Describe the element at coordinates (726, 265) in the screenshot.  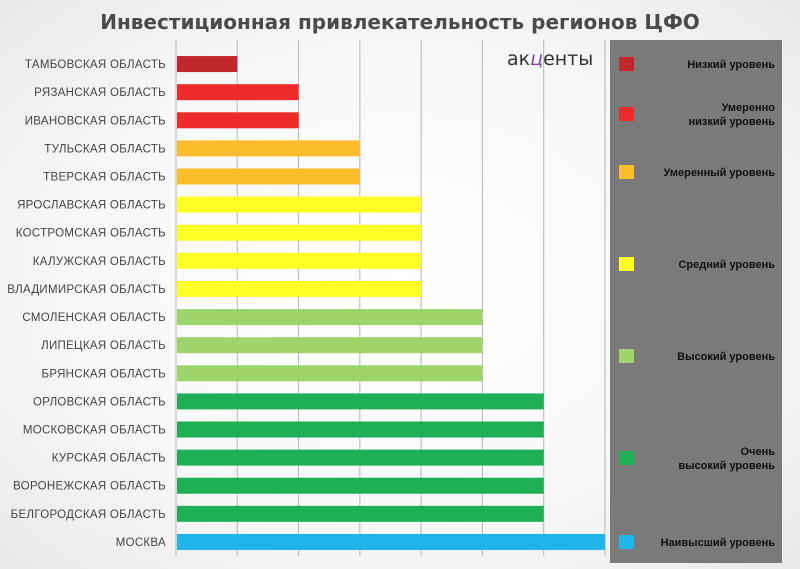
I see `legend-label: Средний уровень` at that location.